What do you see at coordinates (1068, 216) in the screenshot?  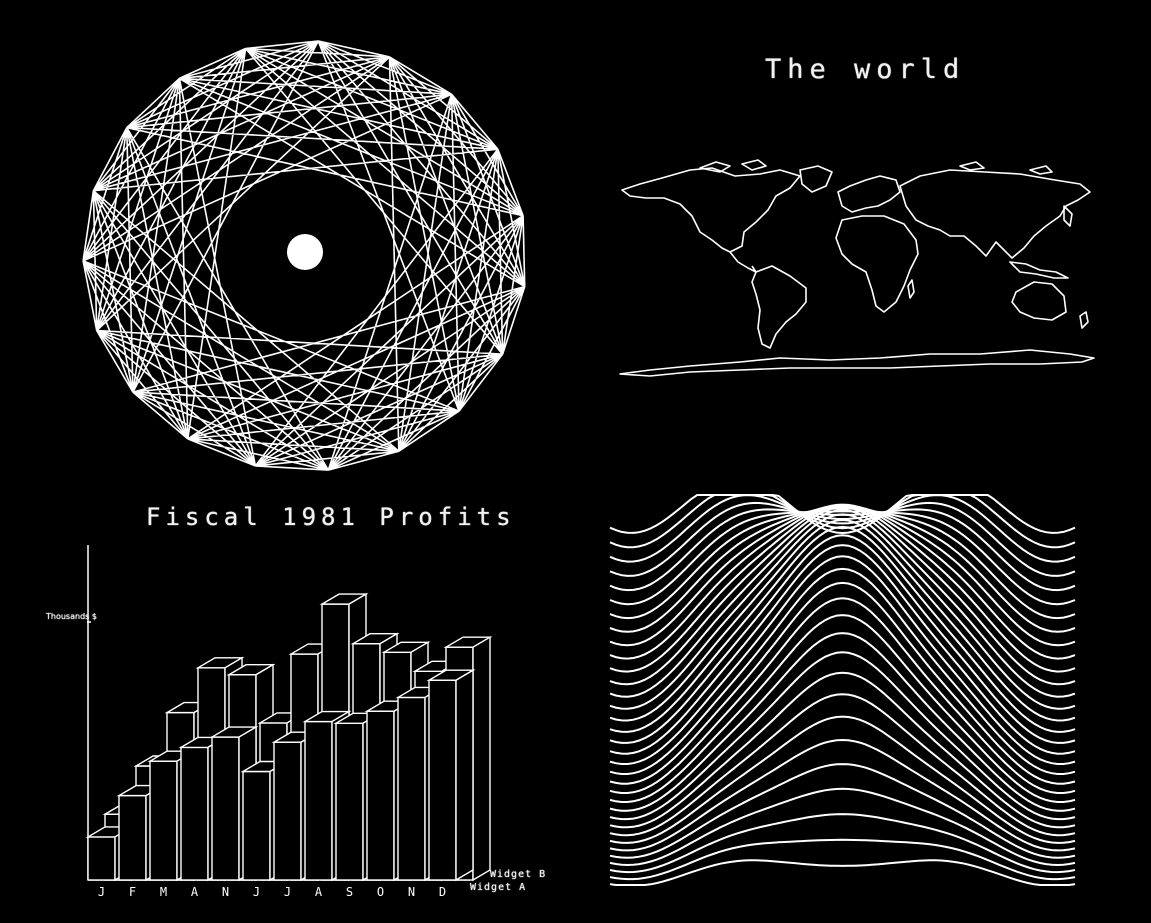 I see `japan-outline` at bounding box center [1068, 216].